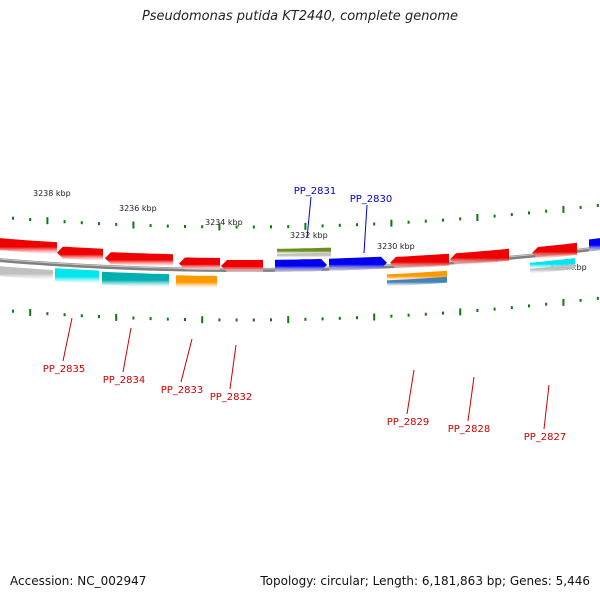  I want to click on gene-lower-steel, so click(417, 281).